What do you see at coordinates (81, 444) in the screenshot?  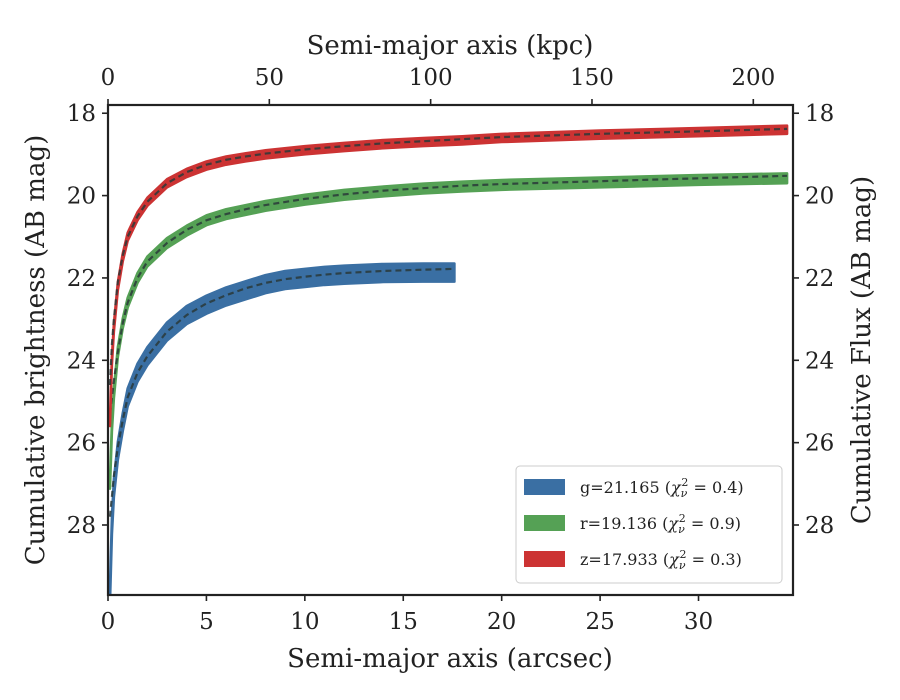 I see `y-tick-label: 26` at bounding box center [81, 444].